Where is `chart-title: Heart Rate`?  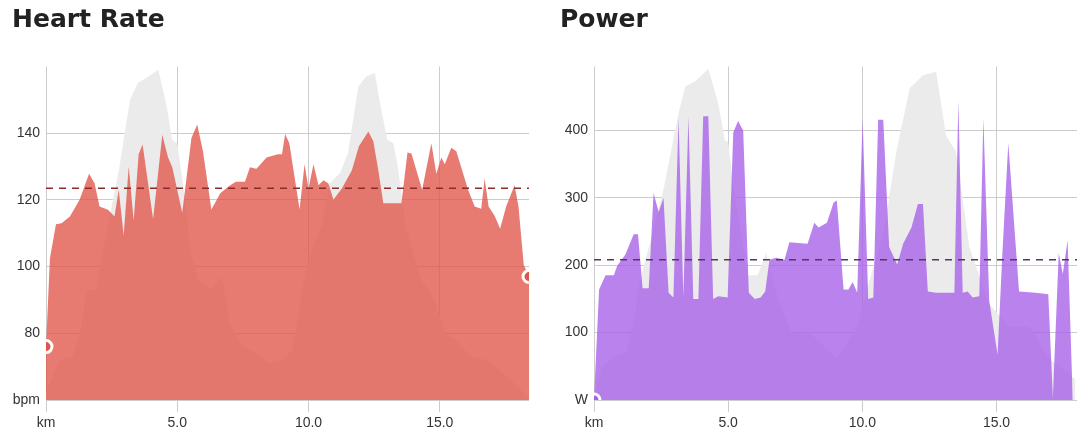 chart-title: Heart Rate is located at coordinates (88, 18).